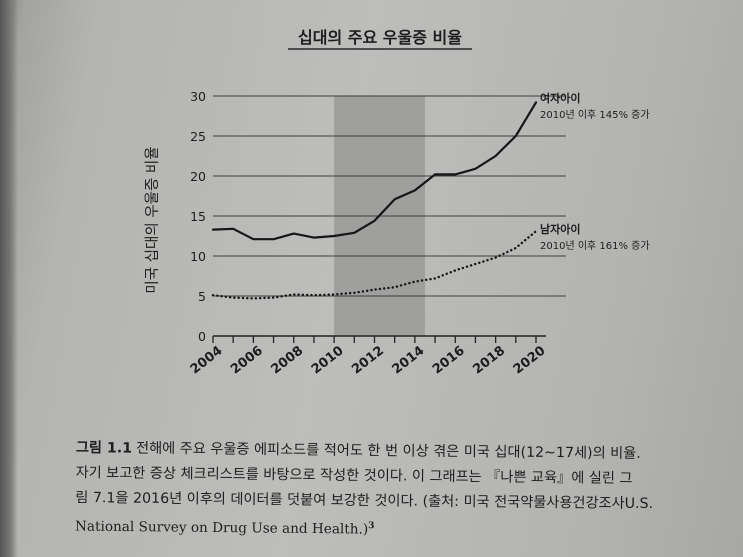  What do you see at coordinates (489, 360) in the screenshot?
I see `x-tick-label: 2018` at bounding box center [489, 360].